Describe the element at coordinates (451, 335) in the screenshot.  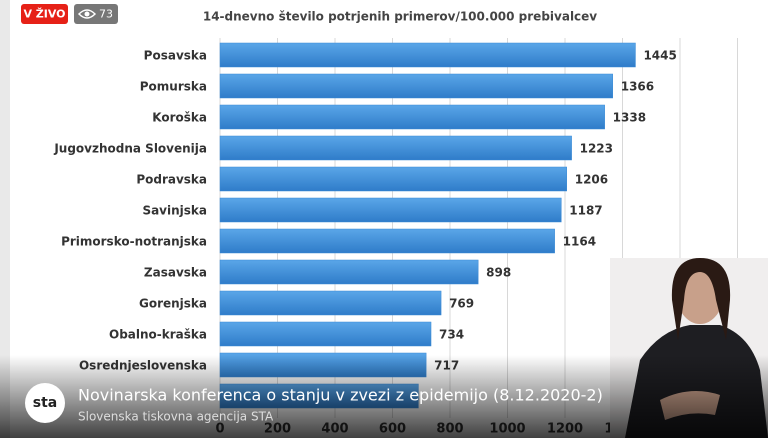
I see `value-label: 734` at that location.